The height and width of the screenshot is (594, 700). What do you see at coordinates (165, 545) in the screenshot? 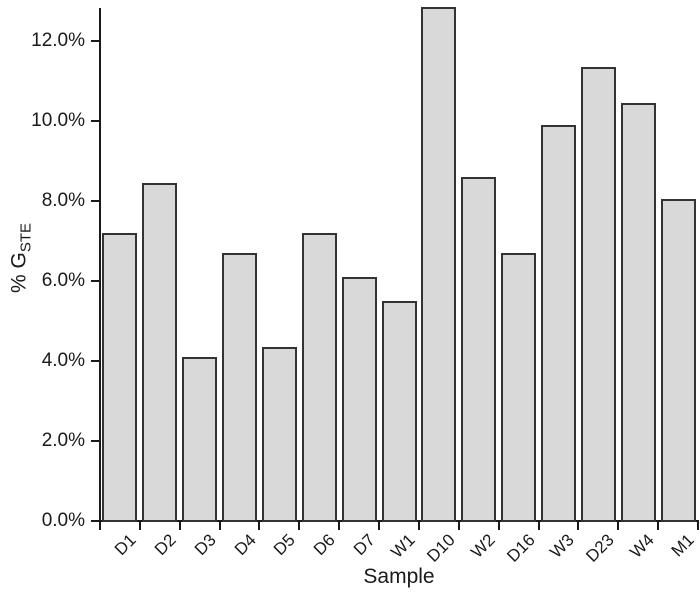
I see `x-tick-label-D2: D2` at bounding box center [165, 545].